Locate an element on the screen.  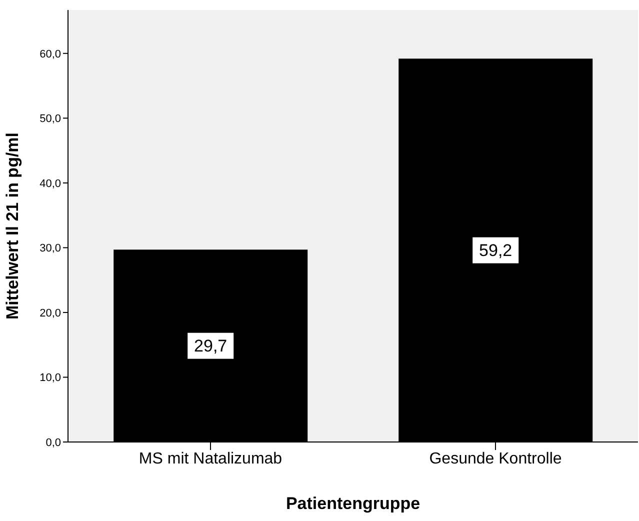
x-tick-label: MS mit Natalizumab is located at coordinates (210, 459).